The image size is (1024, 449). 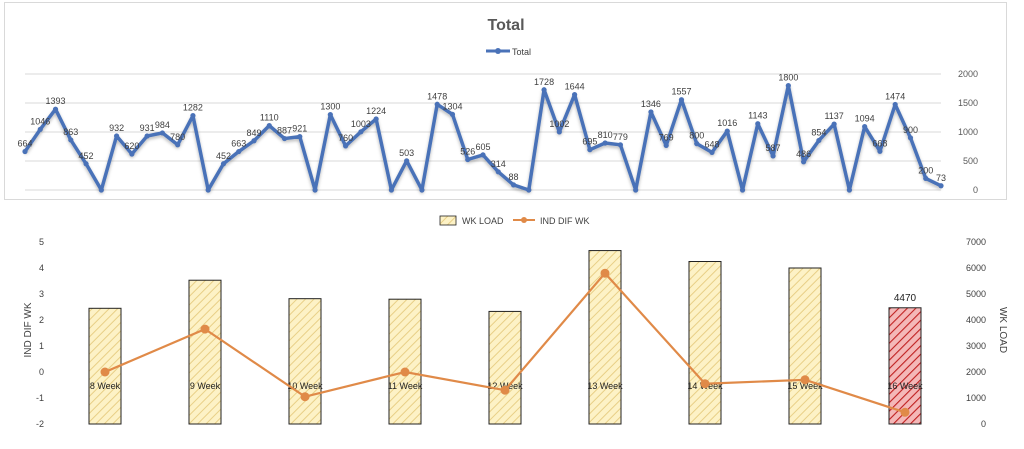 I want to click on left-tick-label: 0, so click(x=41, y=372).